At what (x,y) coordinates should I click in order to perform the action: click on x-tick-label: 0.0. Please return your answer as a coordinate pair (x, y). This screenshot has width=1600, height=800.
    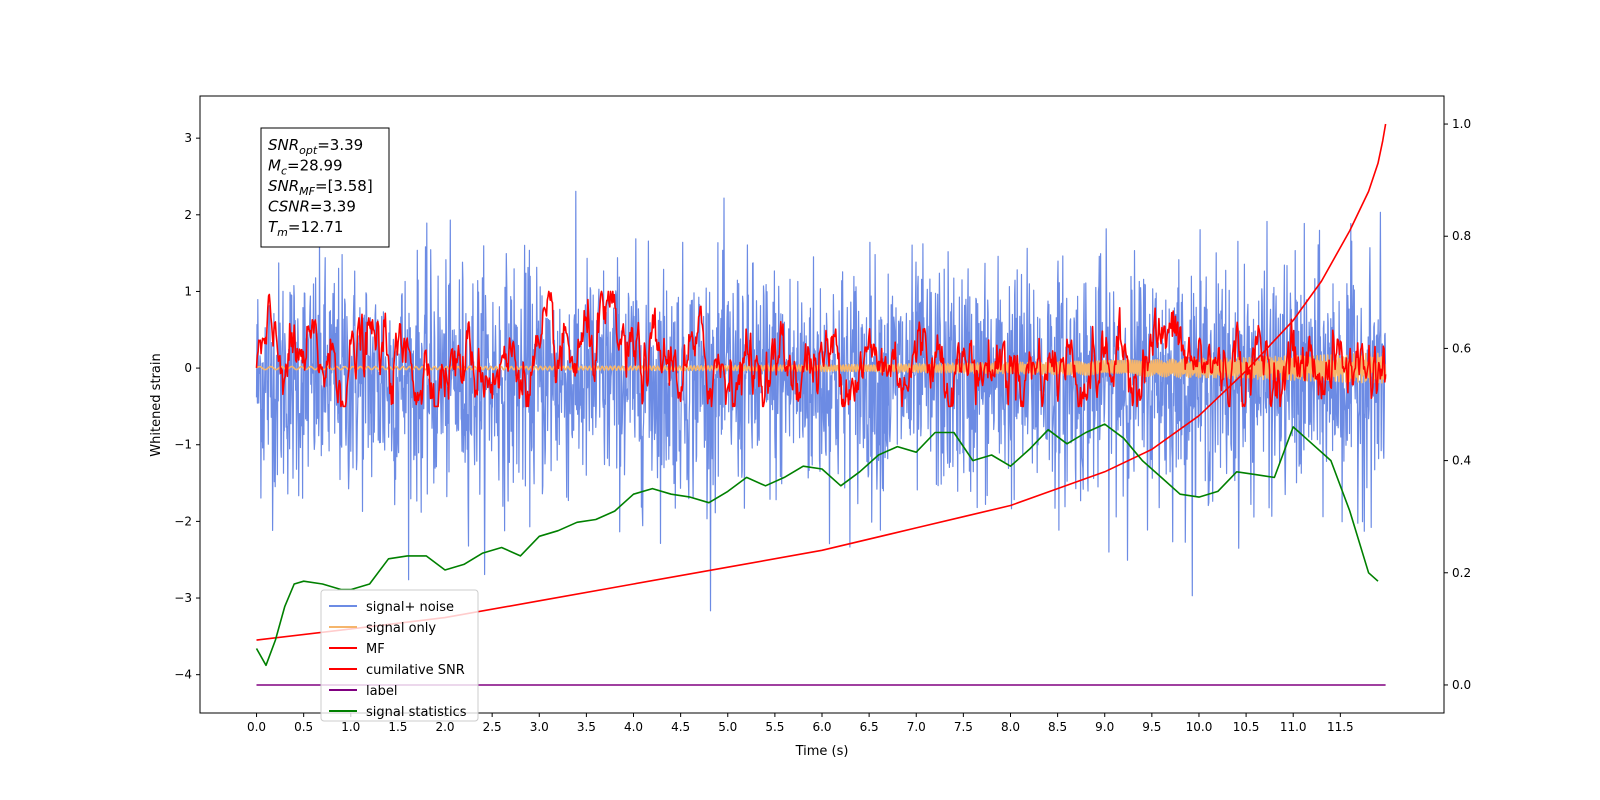
    Looking at the image, I should click on (256, 727).